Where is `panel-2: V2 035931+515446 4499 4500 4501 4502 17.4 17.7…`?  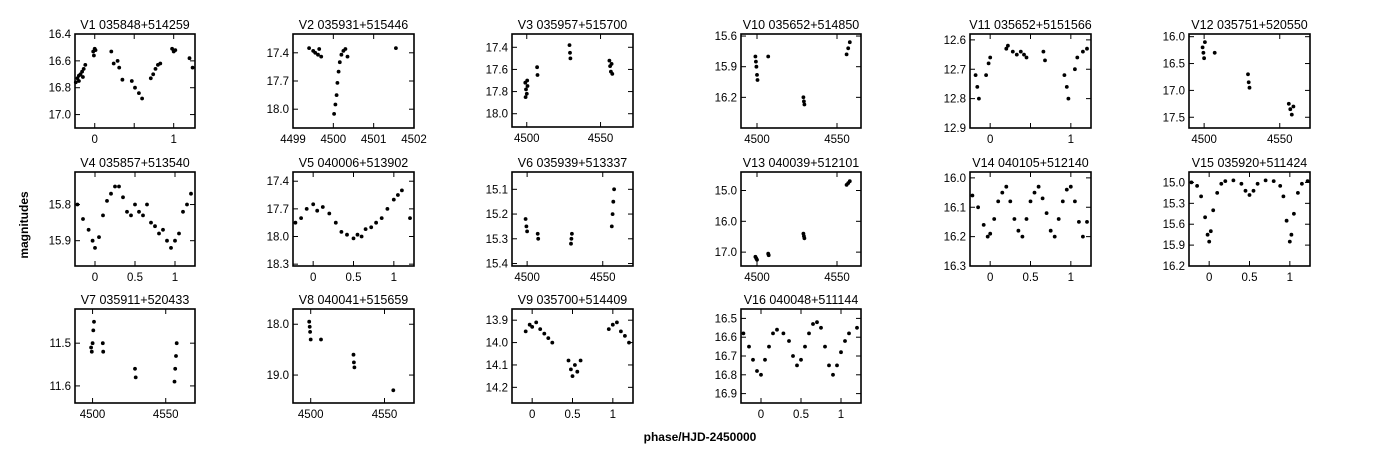
panel-2: V2 035931+515446 4499 4500 4501 4502 17.4 17.7… is located at coordinates (347, 82).